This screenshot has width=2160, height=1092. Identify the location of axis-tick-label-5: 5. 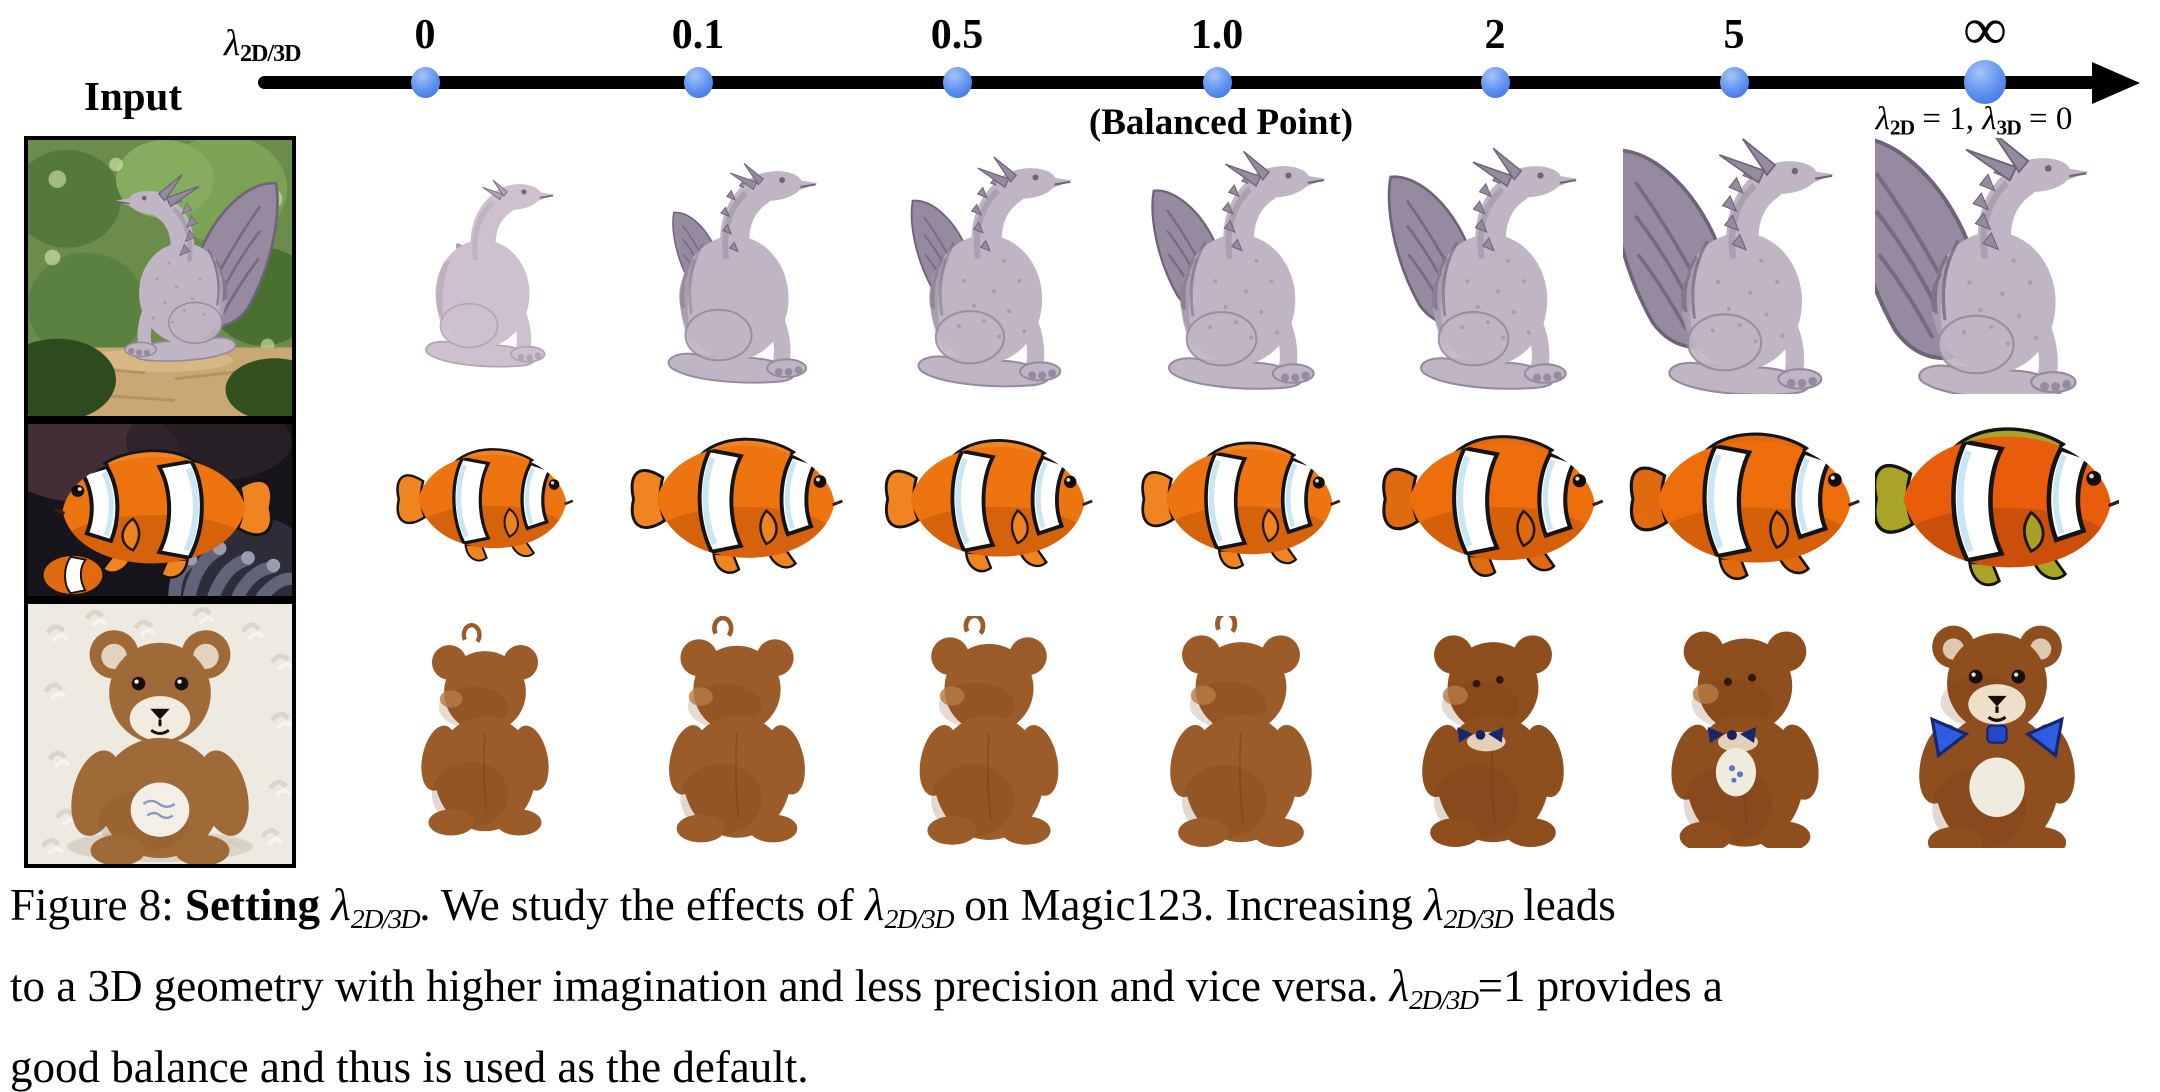
(1734, 35).